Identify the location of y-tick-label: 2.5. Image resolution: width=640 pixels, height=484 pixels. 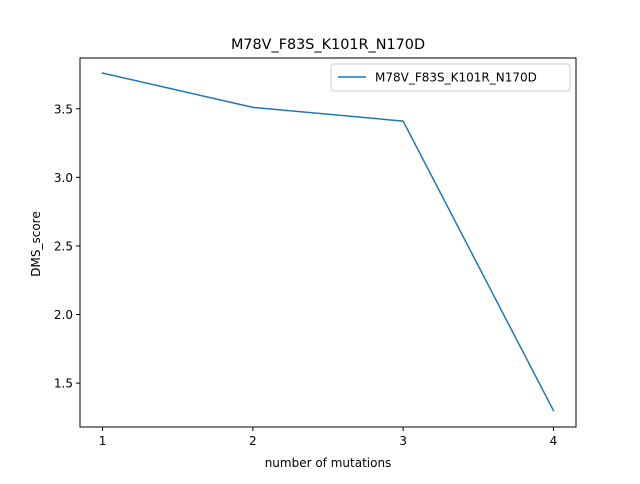
(63, 246).